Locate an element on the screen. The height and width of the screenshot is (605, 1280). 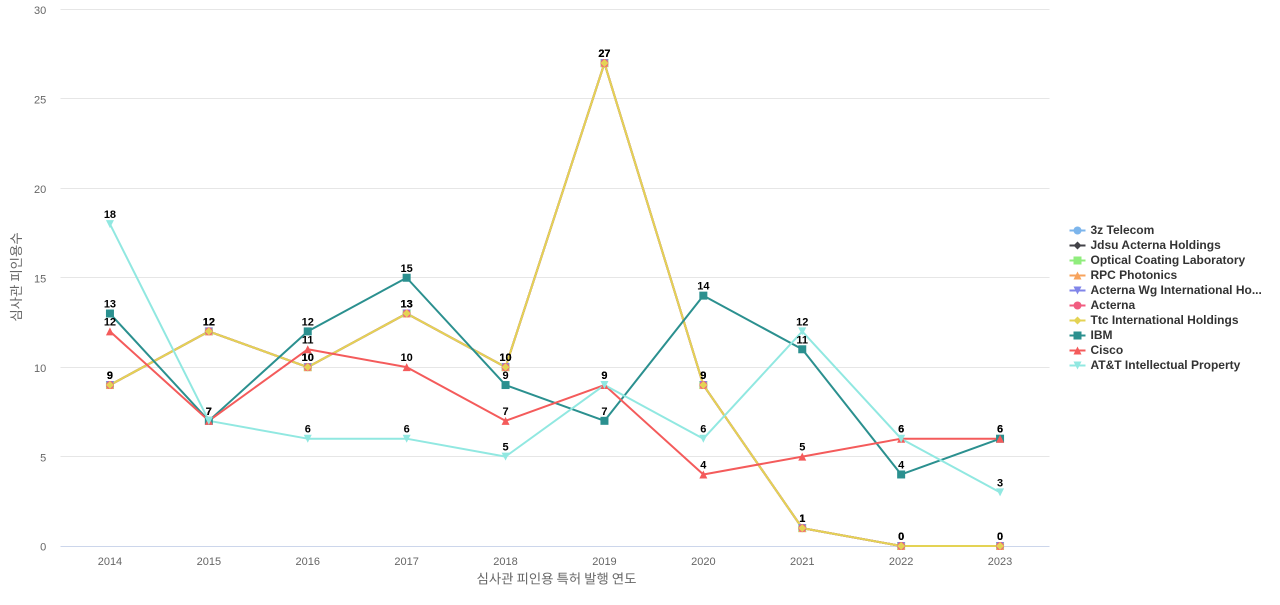
svg-text: 30 is located at coordinates (40, 11).